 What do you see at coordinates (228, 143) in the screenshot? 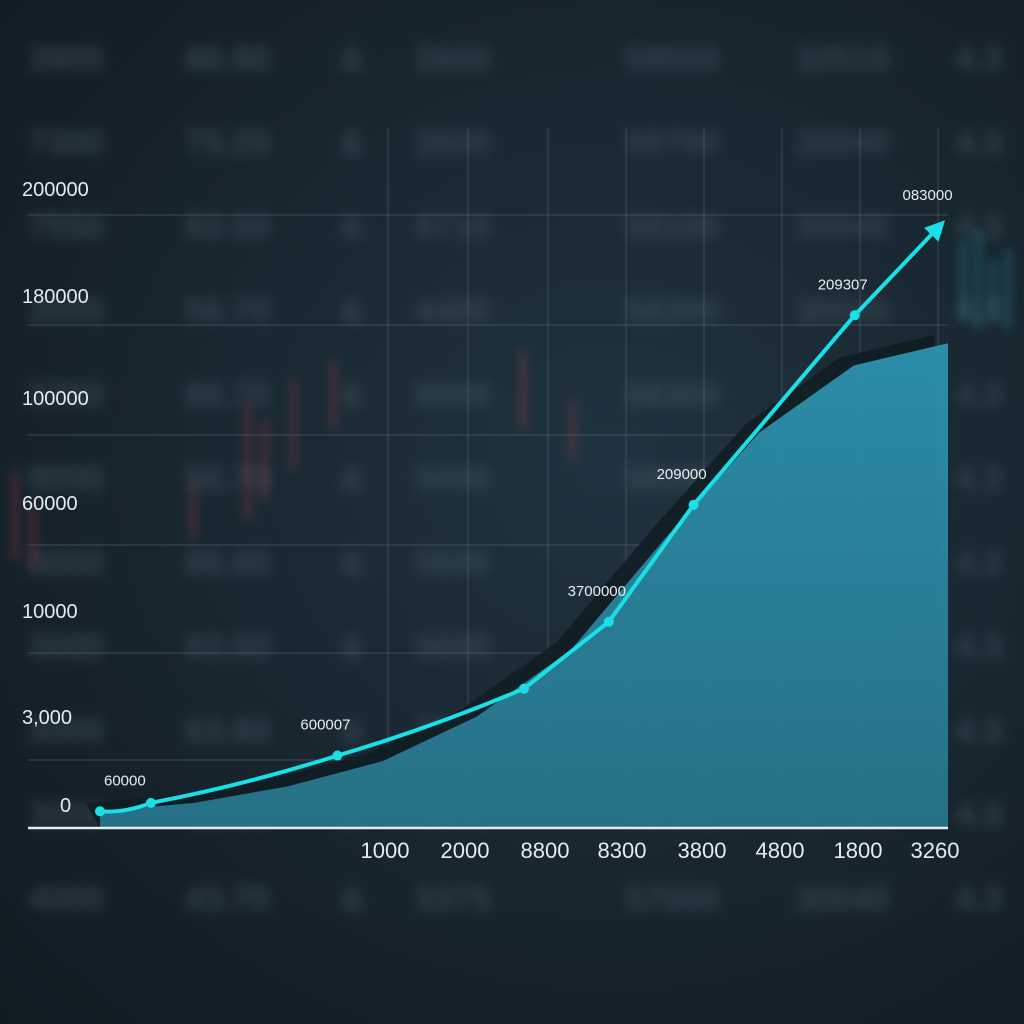
I see `ticker-cell: 75.20` at bounding box center [228, 143].